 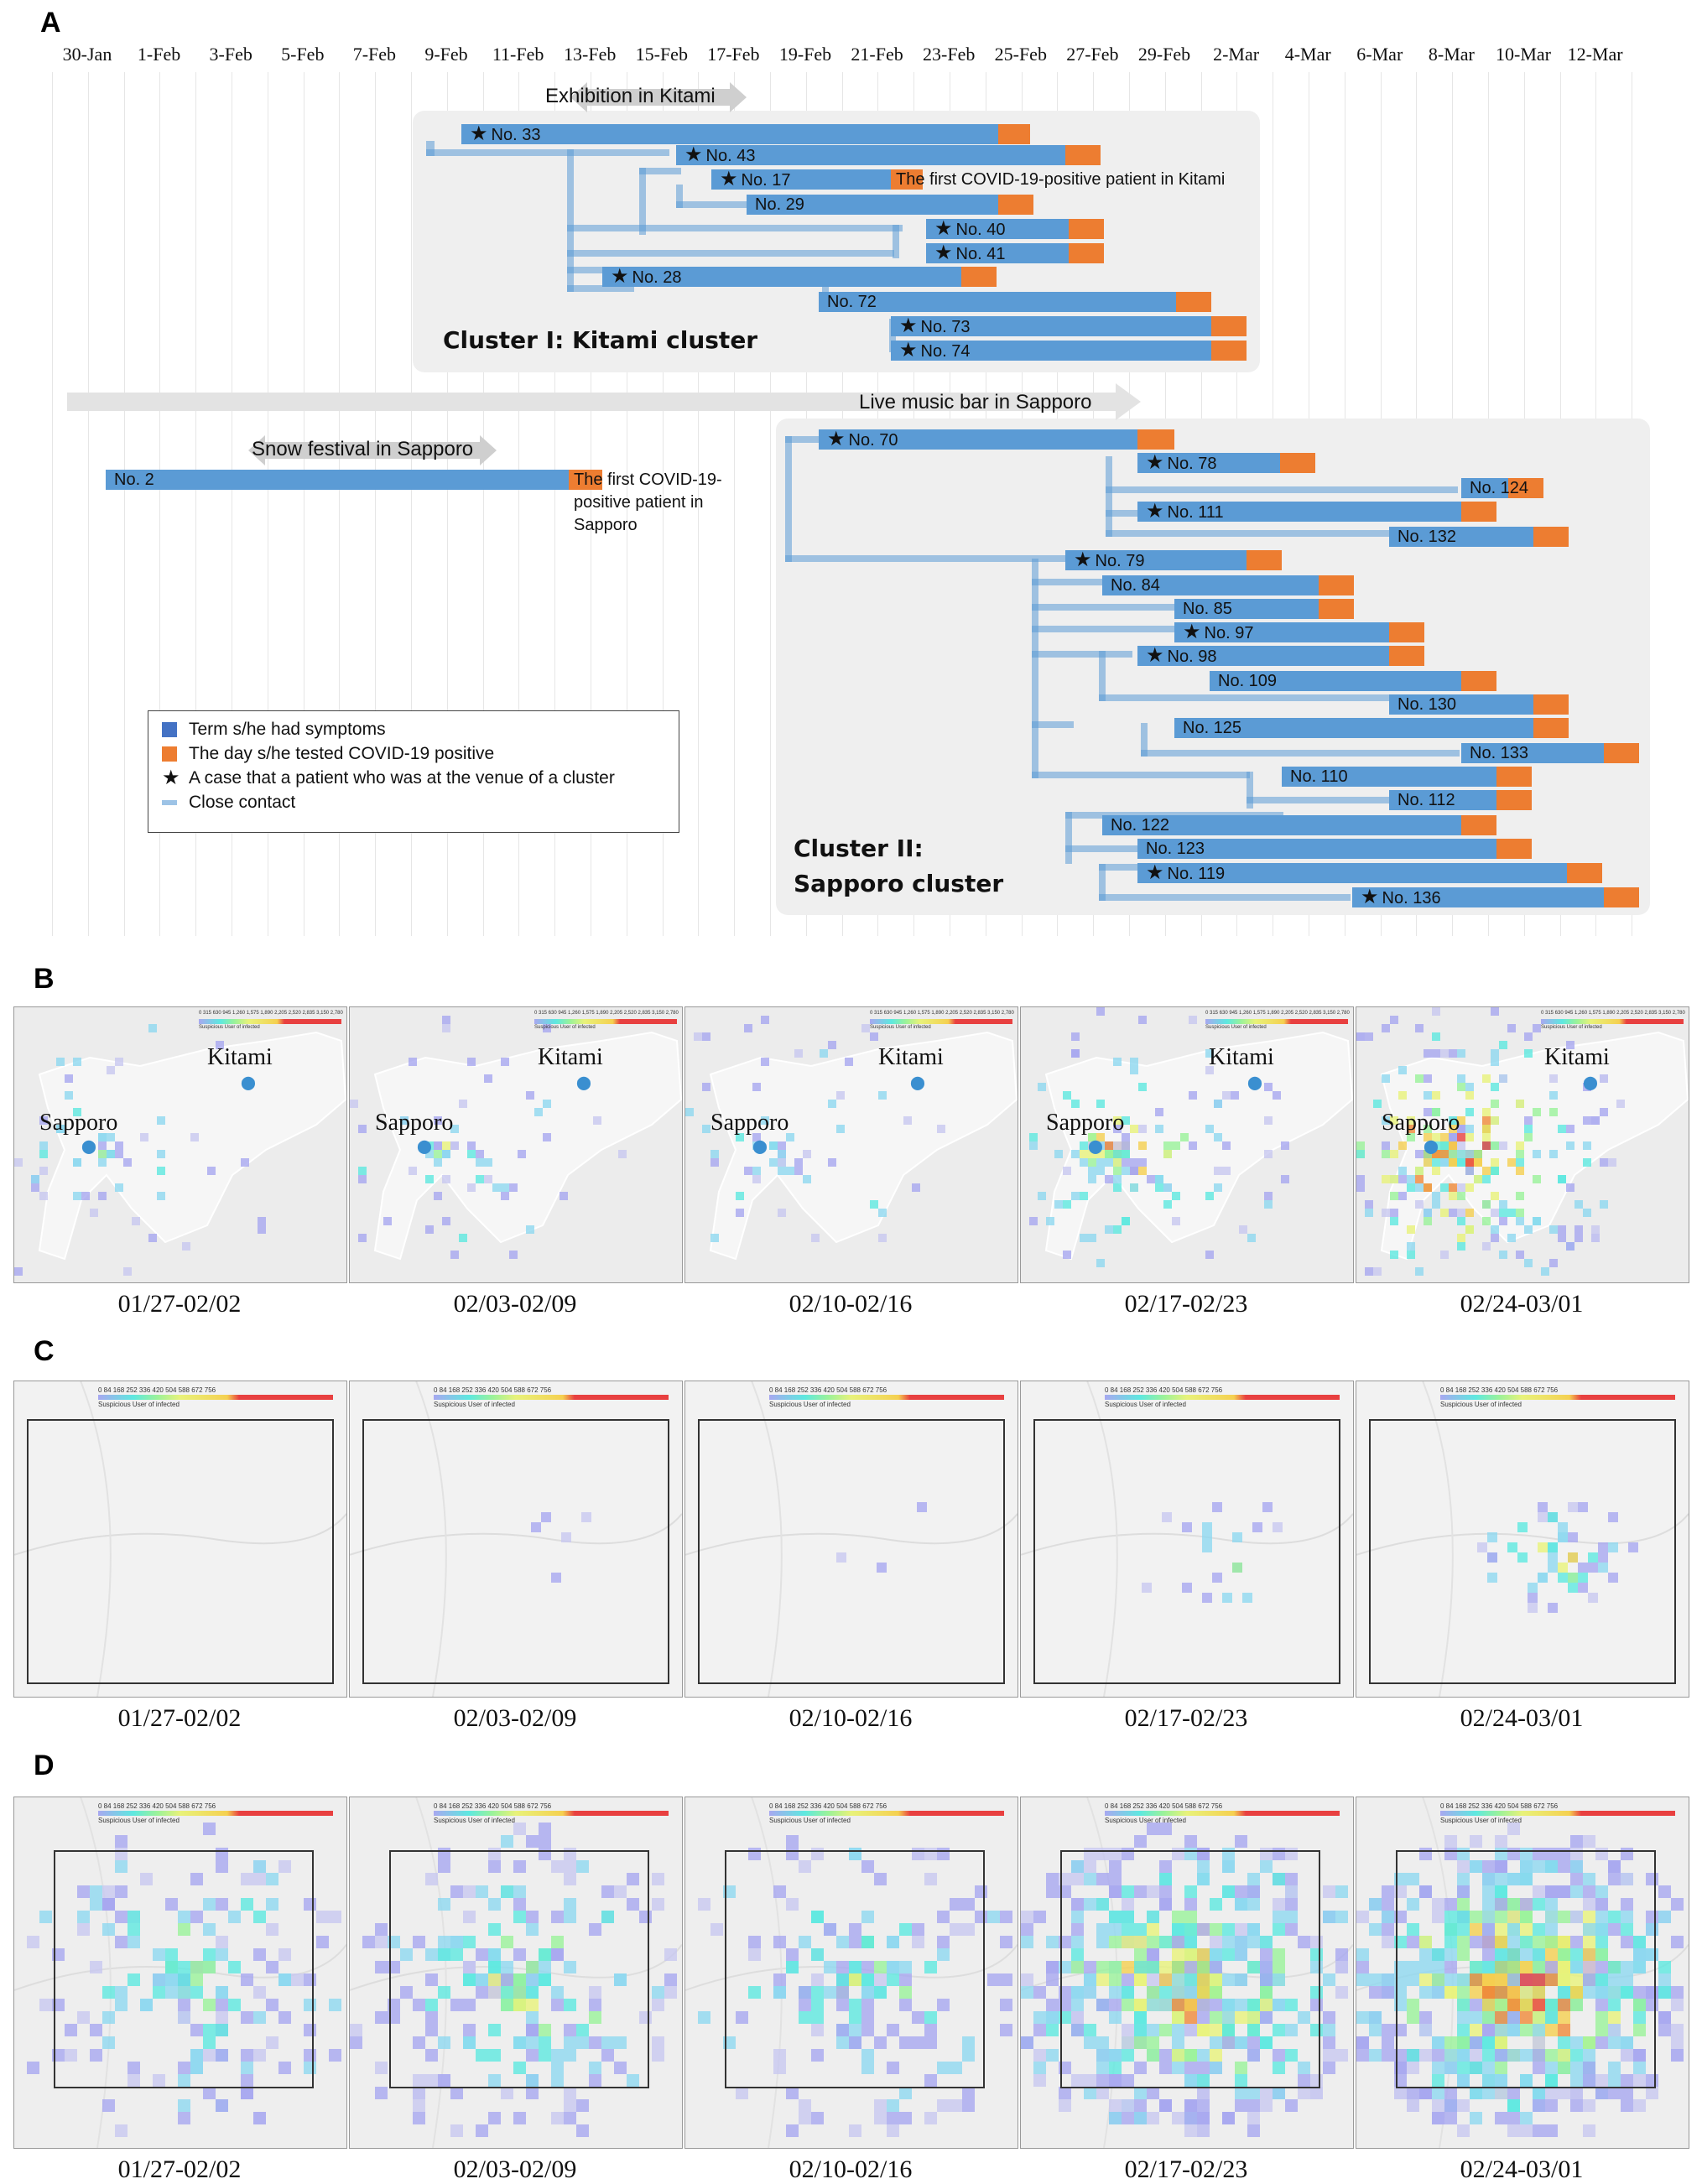 I want to click on date-tick: 5-Feb, so click(x=303, y=54).